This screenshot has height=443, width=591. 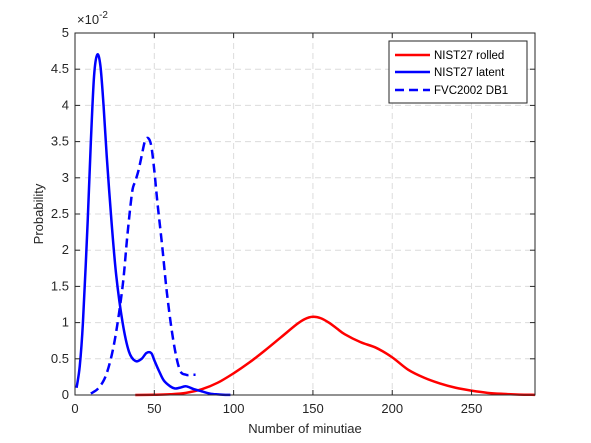 I want to click on legend-label-nist27-rolled: NIST27 rolled, so click(x=469, y=56).